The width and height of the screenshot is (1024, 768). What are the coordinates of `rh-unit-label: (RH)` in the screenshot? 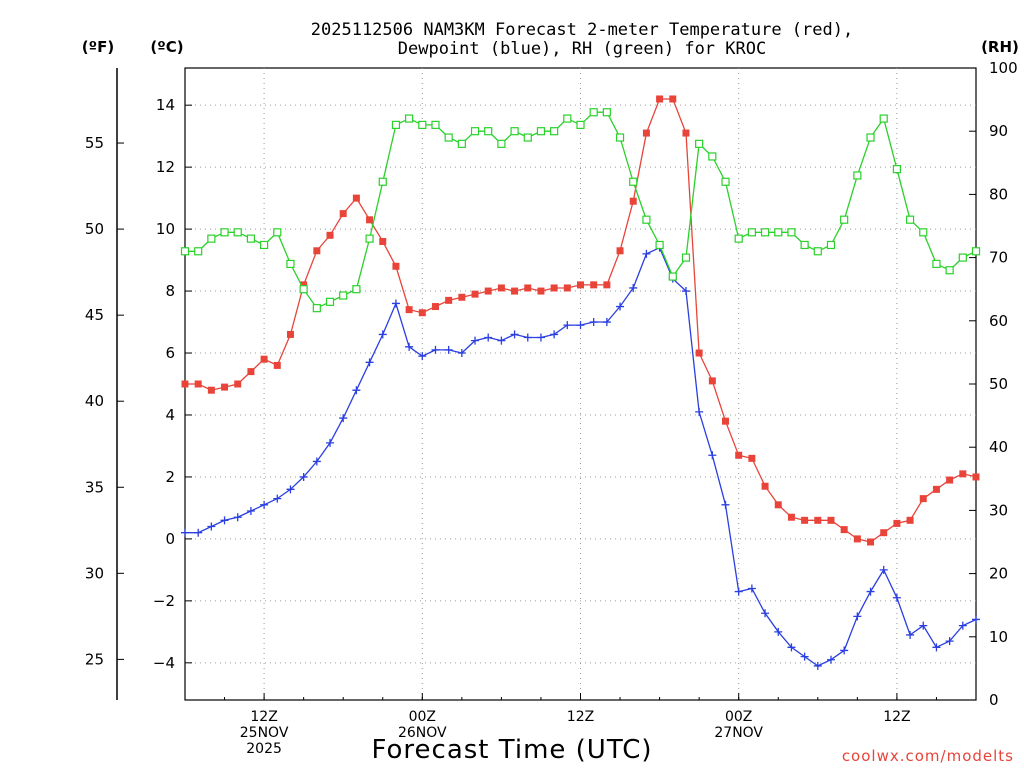 It's located at (1000, 47).